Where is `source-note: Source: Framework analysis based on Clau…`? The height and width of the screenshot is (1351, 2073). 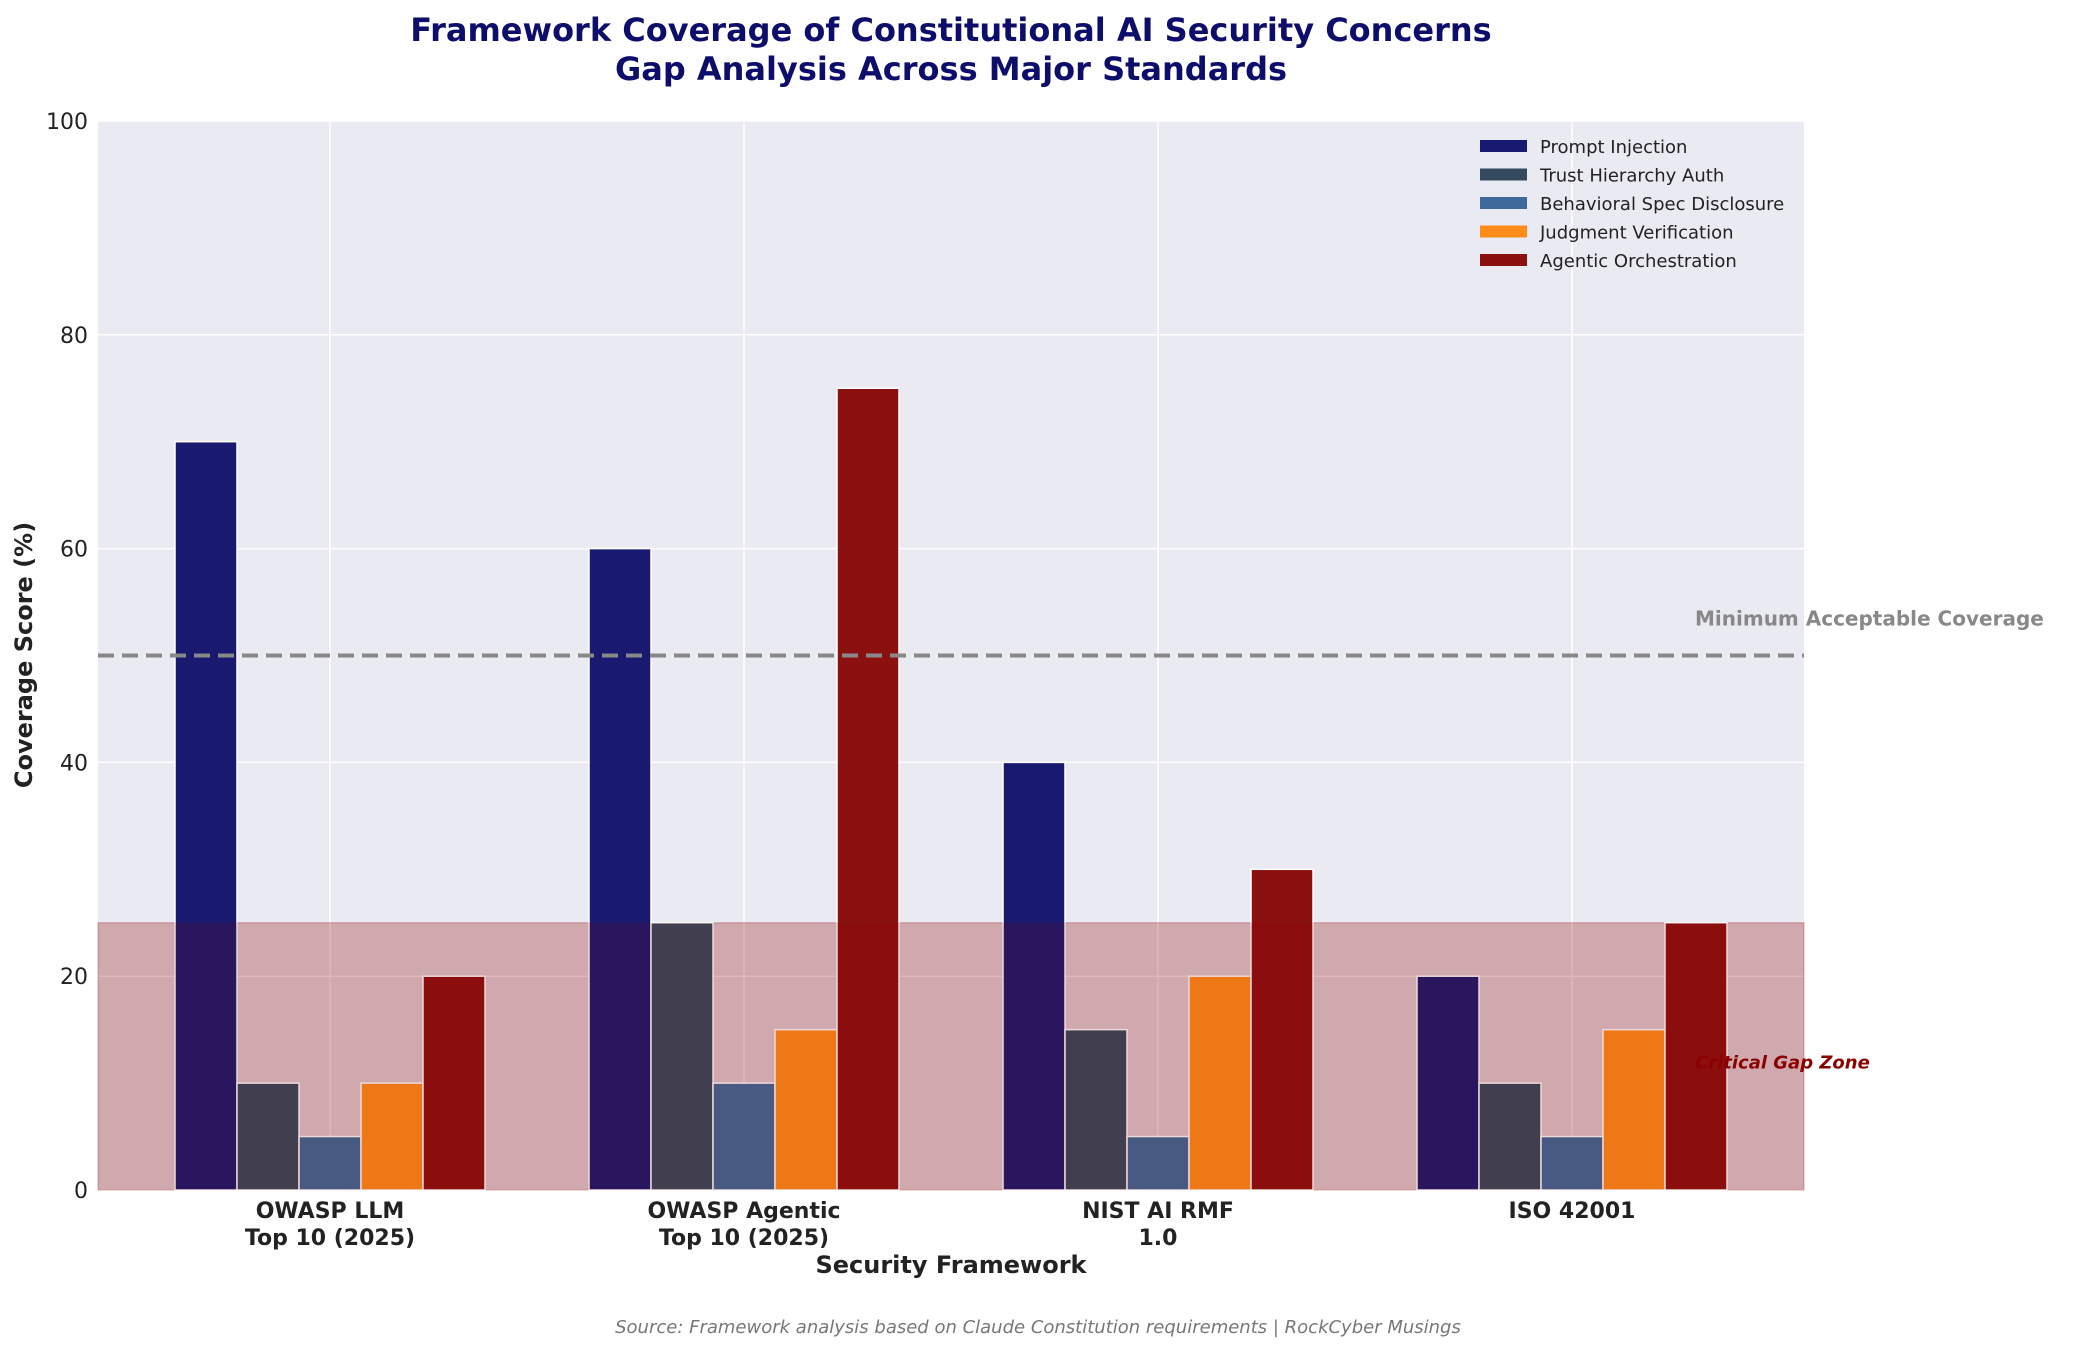 source-note: Source: Framework analysis based on Clau… is located at coordinates (1038, 1327).